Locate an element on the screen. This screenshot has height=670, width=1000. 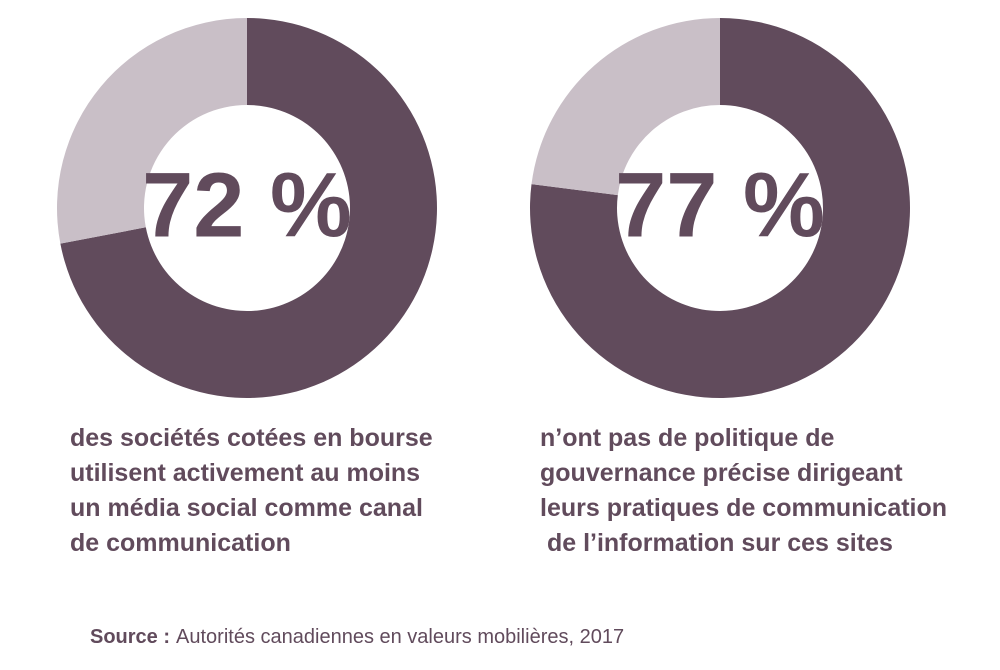
caption-line: utilisent activement au moins is located at coordinates (245, 473).